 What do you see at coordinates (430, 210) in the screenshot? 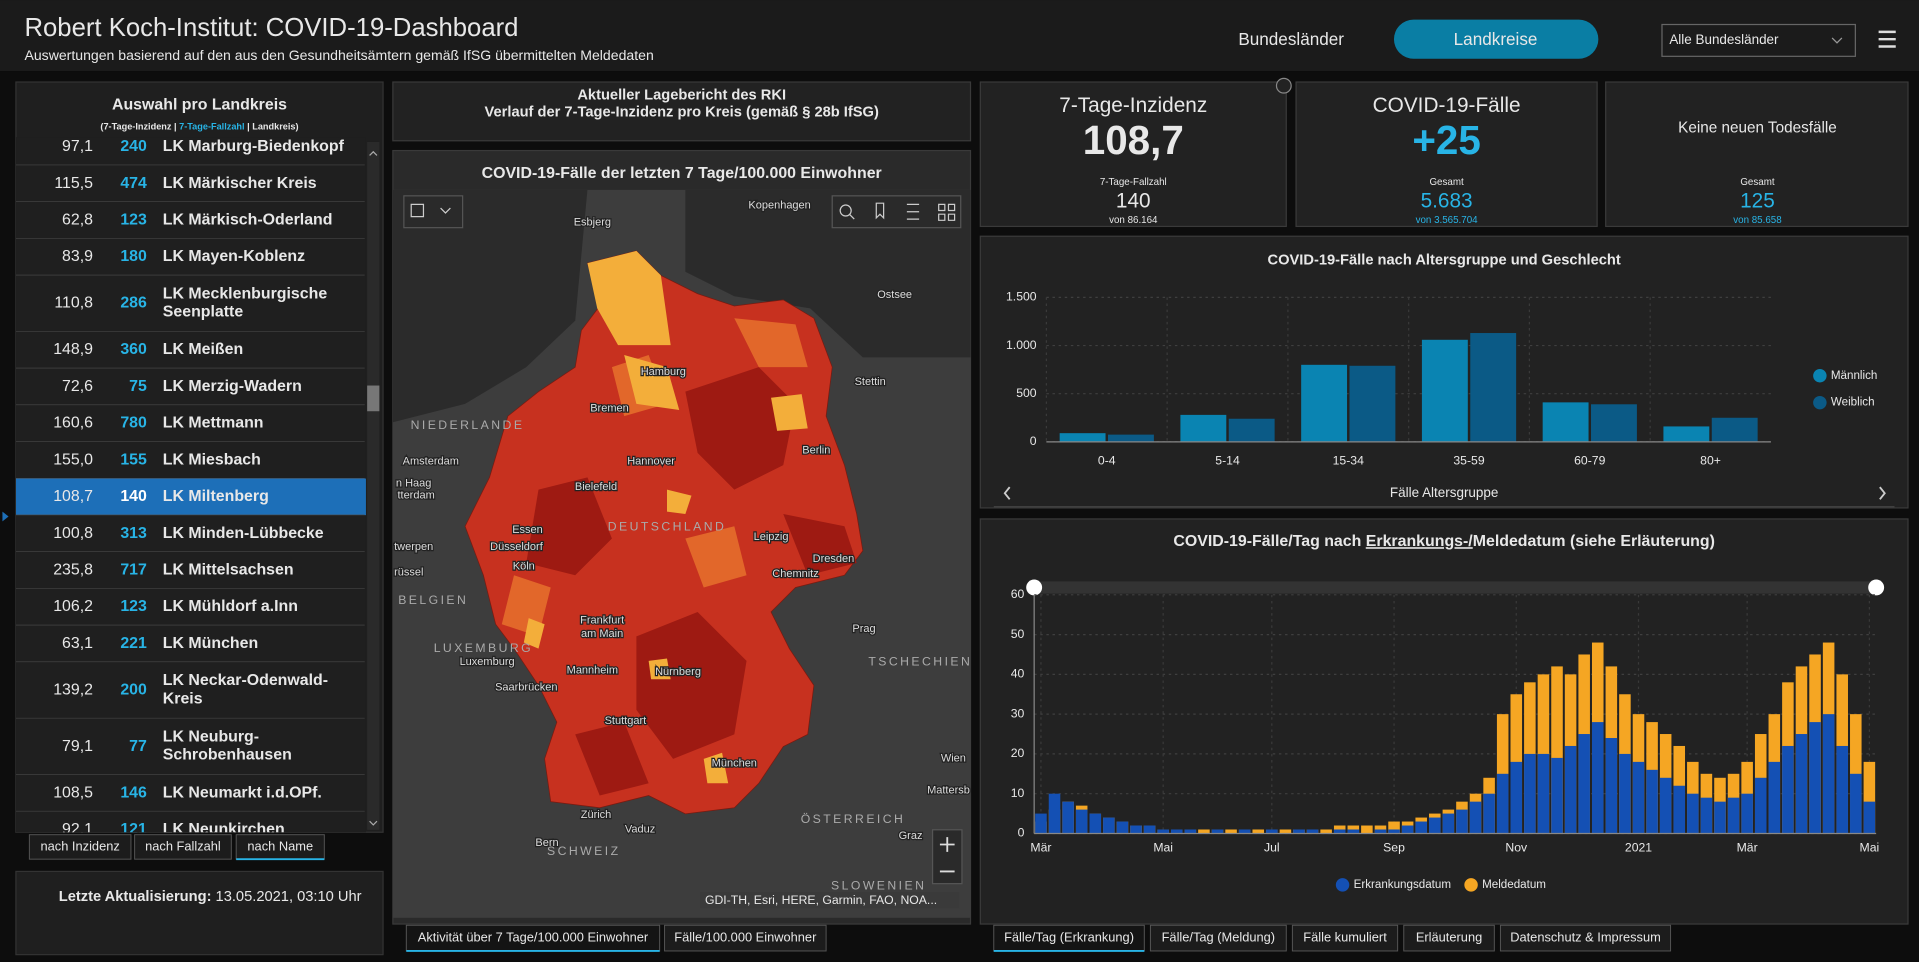
I see `map-select-icon` at bounding box center [430, 210].